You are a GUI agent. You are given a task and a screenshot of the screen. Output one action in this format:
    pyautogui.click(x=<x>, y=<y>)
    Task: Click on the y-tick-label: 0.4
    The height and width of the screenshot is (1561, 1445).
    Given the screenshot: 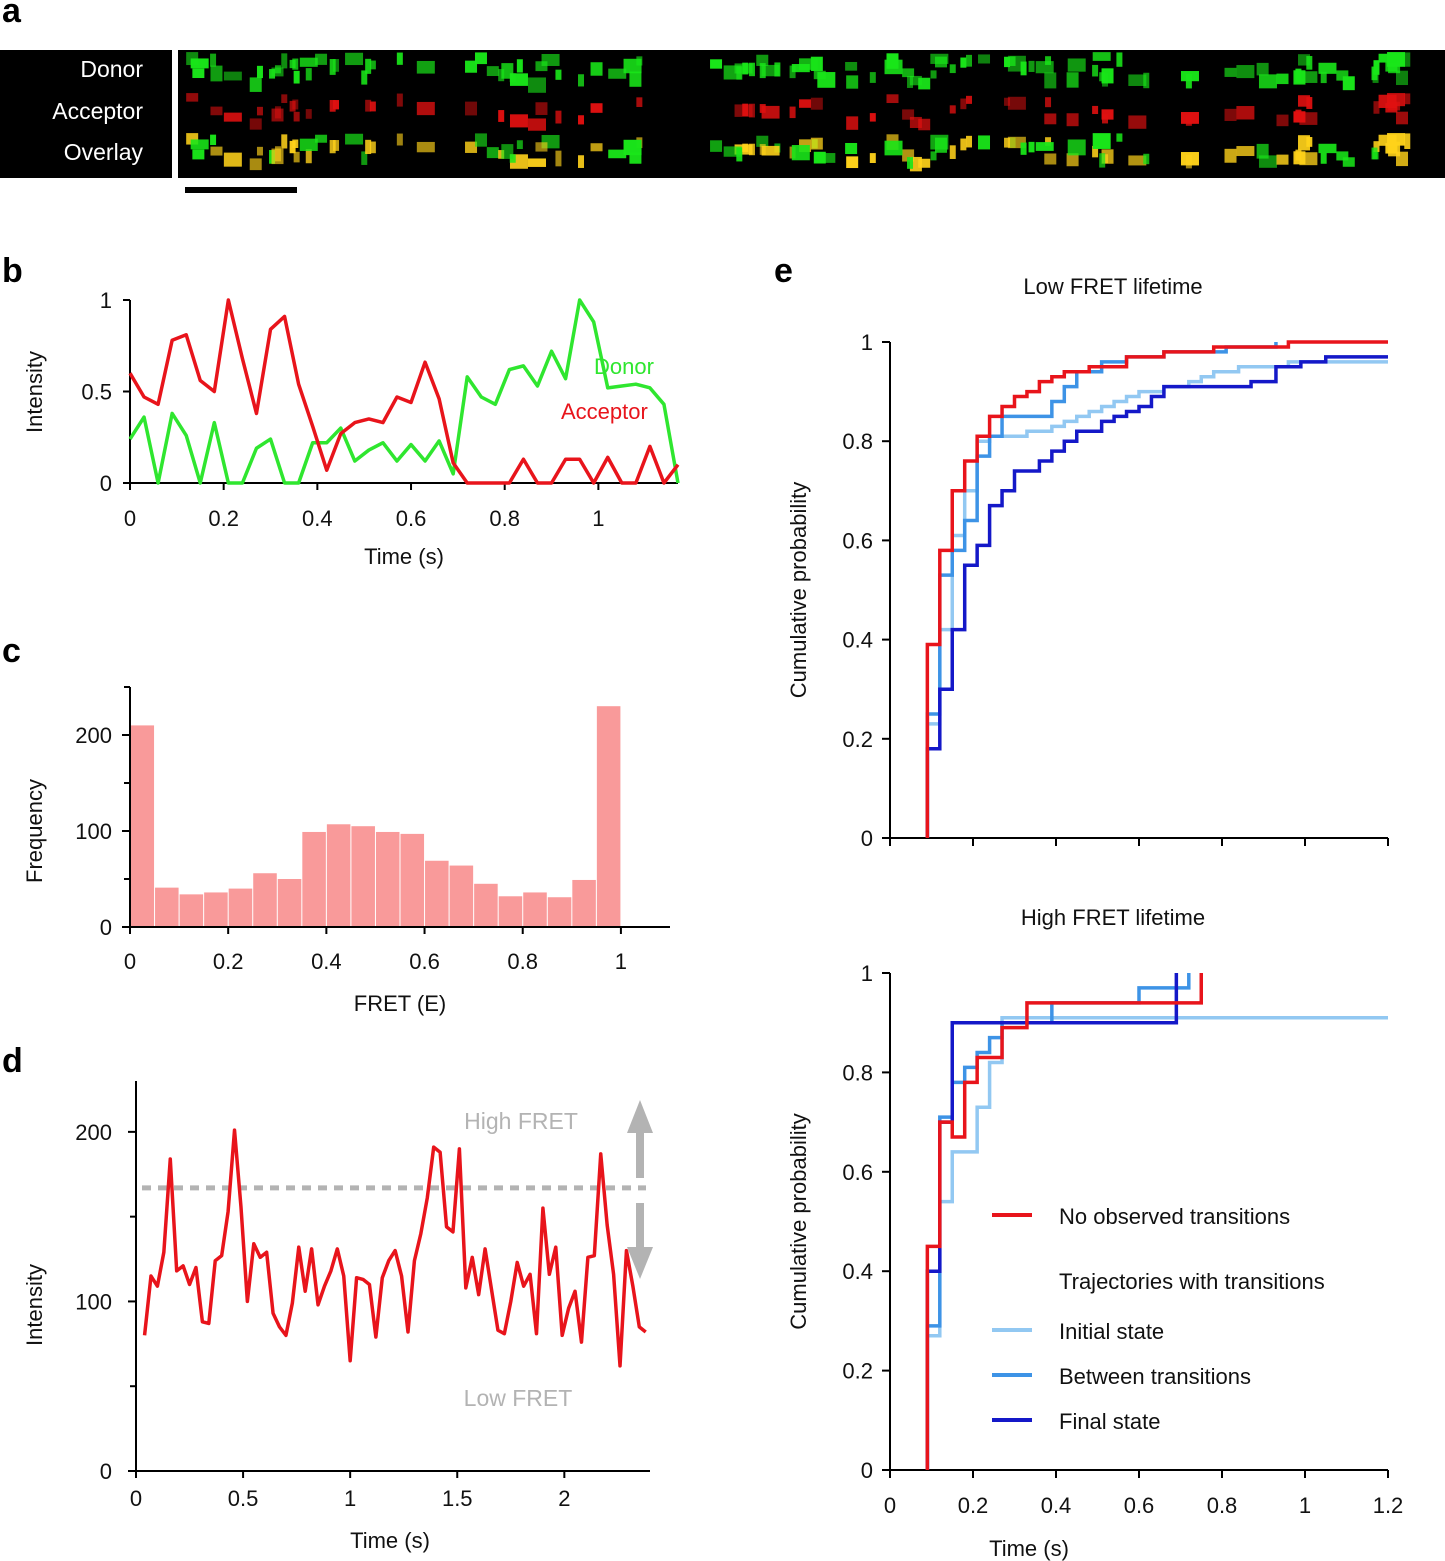 What is the action you would take?
    pyautogui.click(x=857, y=1271)
    